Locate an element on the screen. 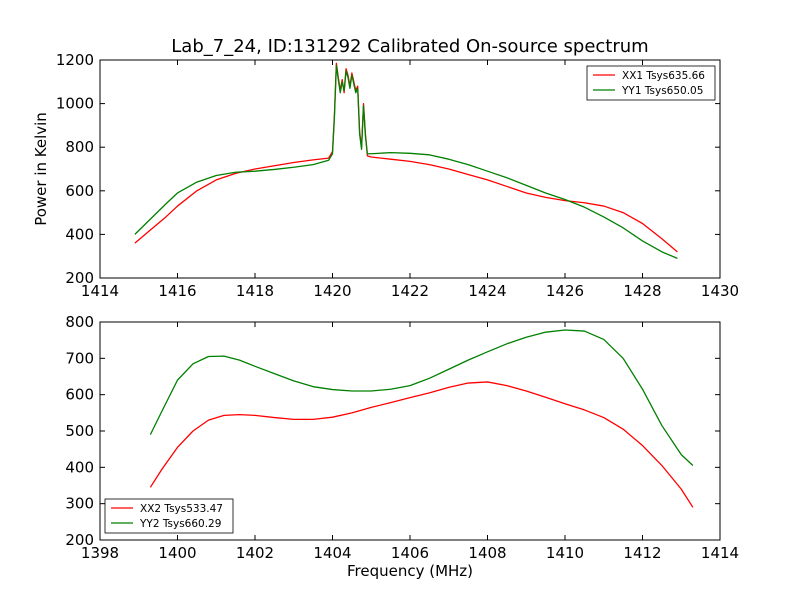  x-tick-label: 1406 is located at coordinates (410, 553).